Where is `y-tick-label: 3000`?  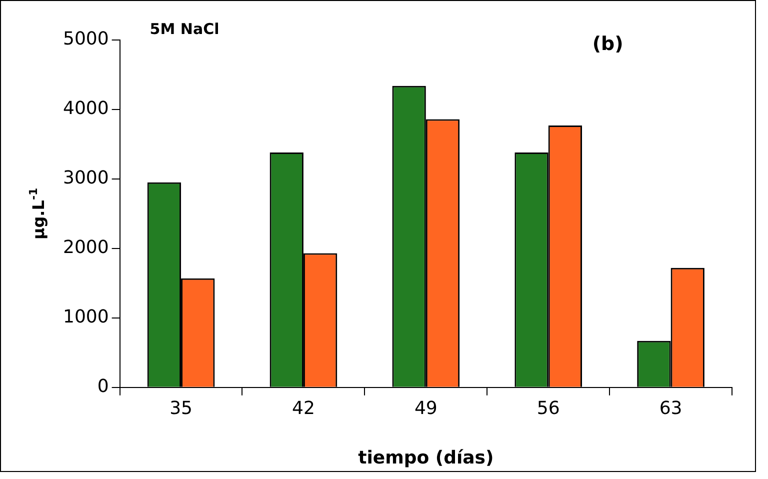 y-tick-label: 3000 is located at coordinates (85, 178).